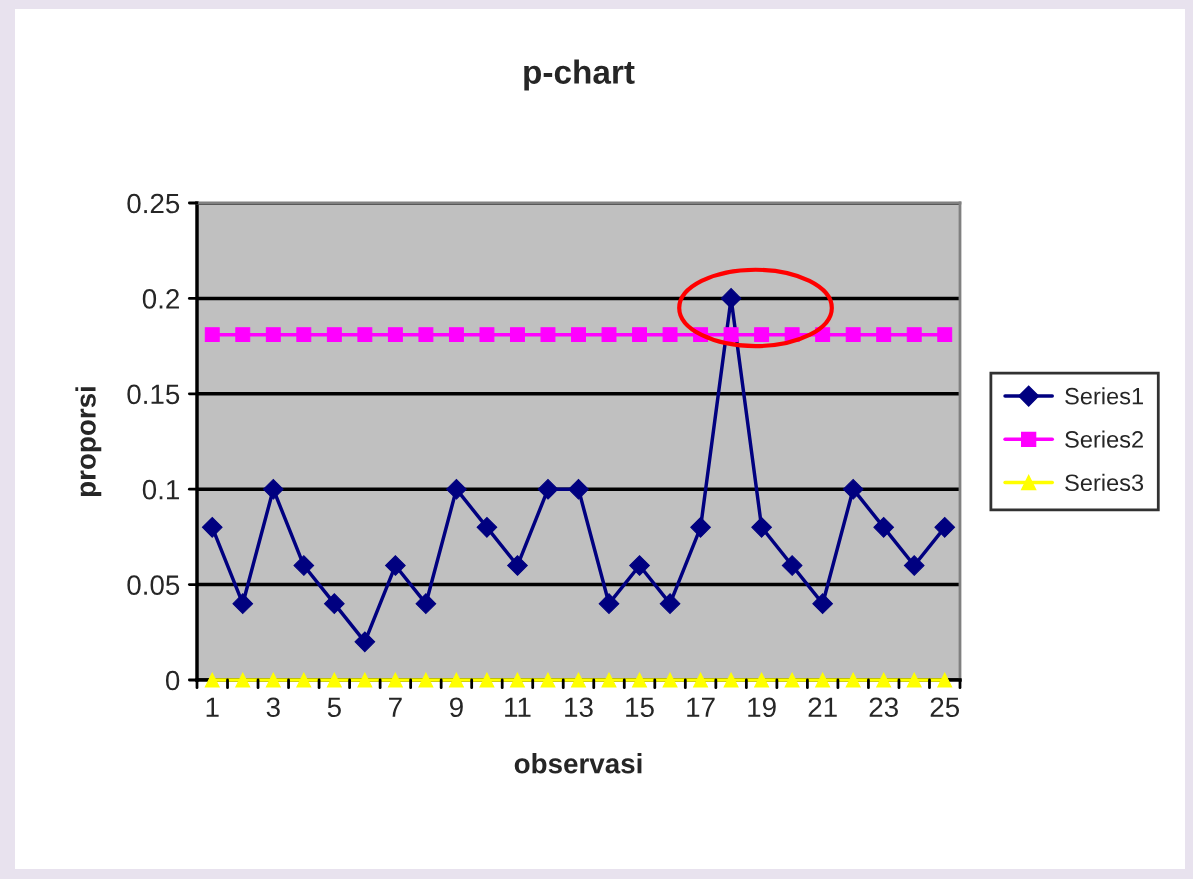  I want to click on legend-label: Series2, so click(1104, 439).